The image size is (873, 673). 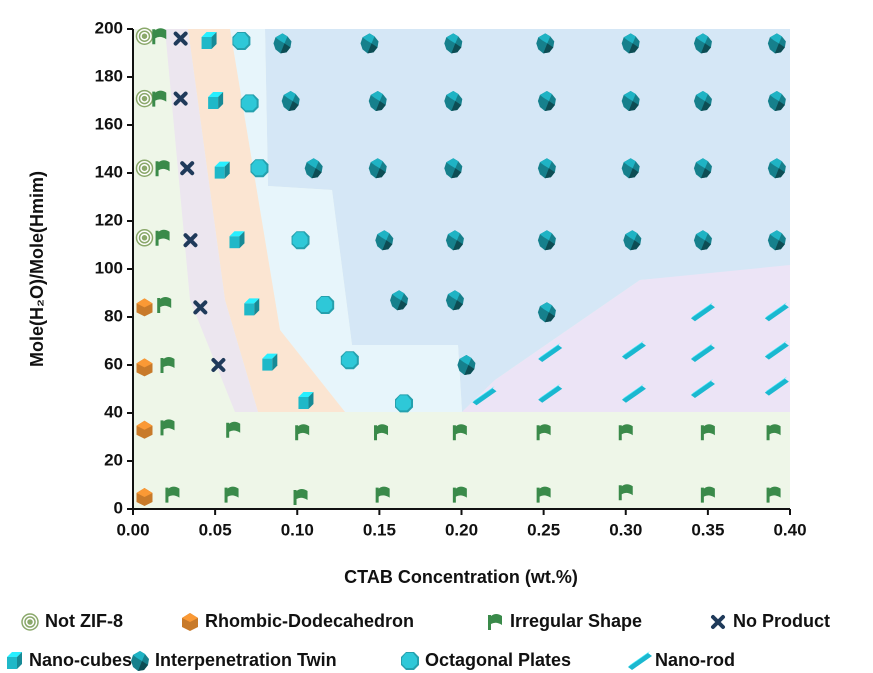 What do you see at coordinates (84, 621) in the screenshot?
I see `legend-label: Not ZIF-8` at bounding box center [84, 621].